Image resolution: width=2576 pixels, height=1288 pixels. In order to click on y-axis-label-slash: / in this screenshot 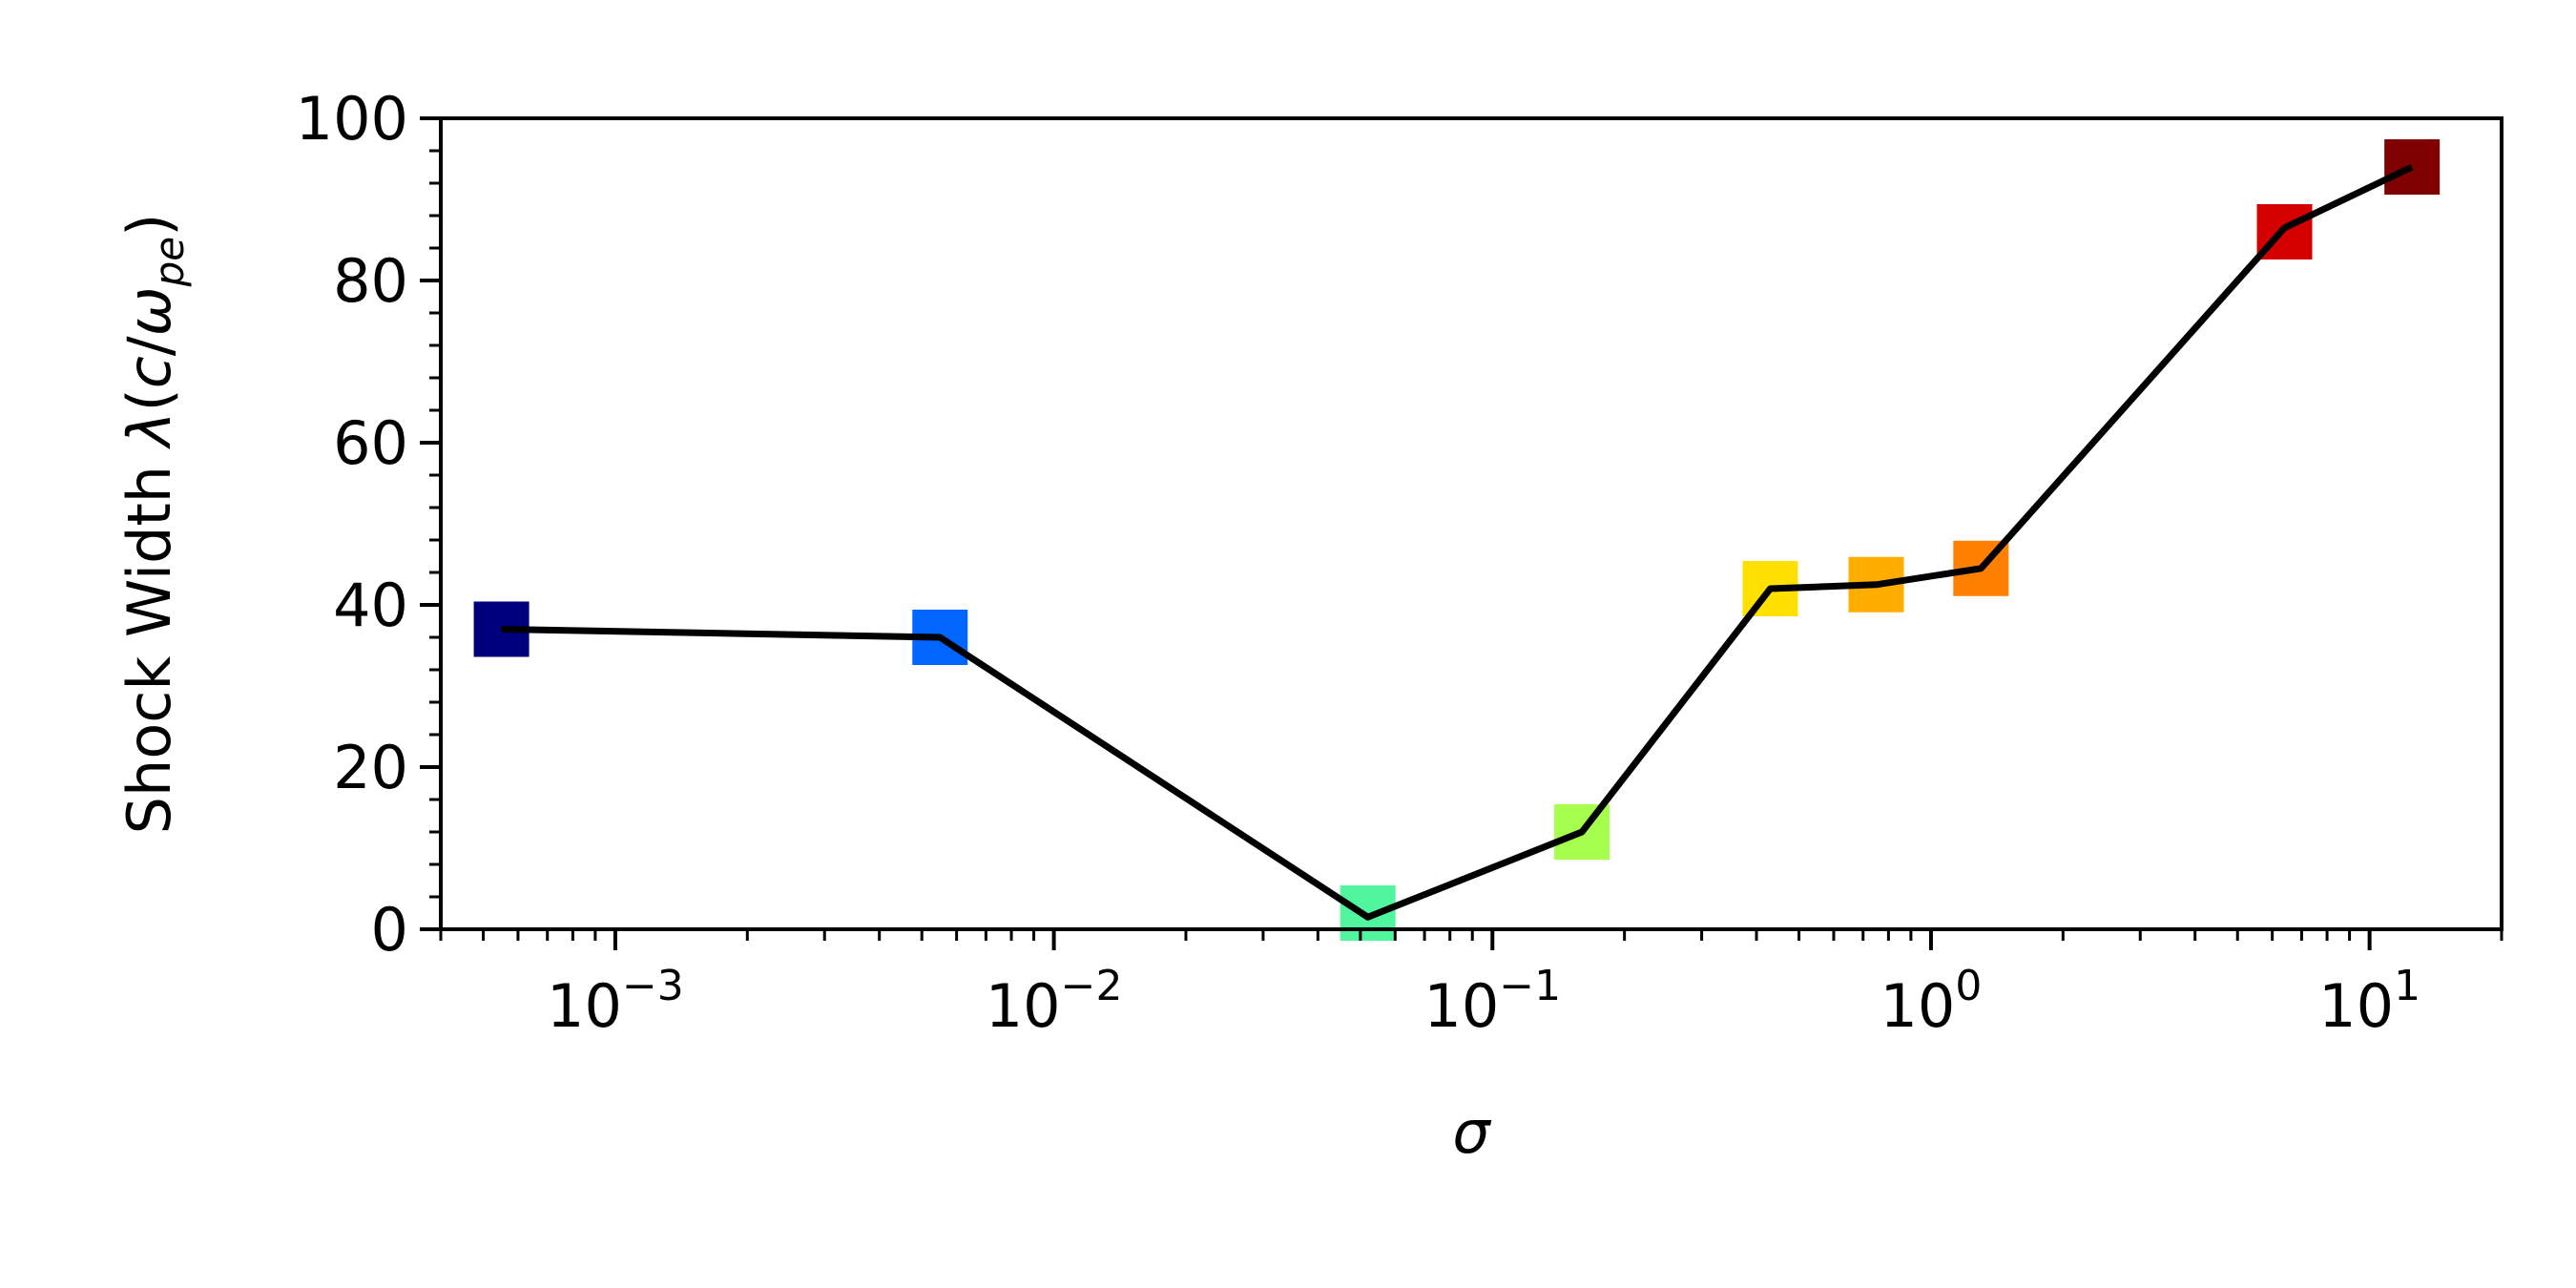, I will do `click(149, 346)`.